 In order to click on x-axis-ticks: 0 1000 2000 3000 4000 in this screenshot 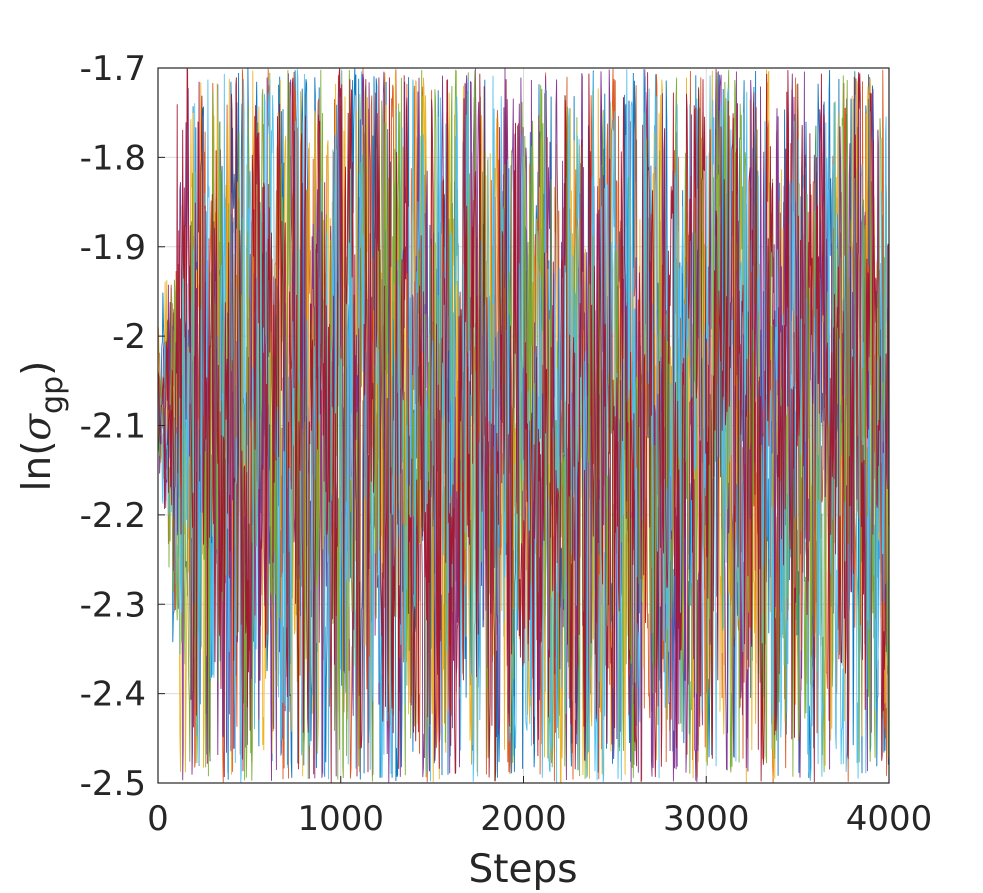, I will do `click(539, 807)`.